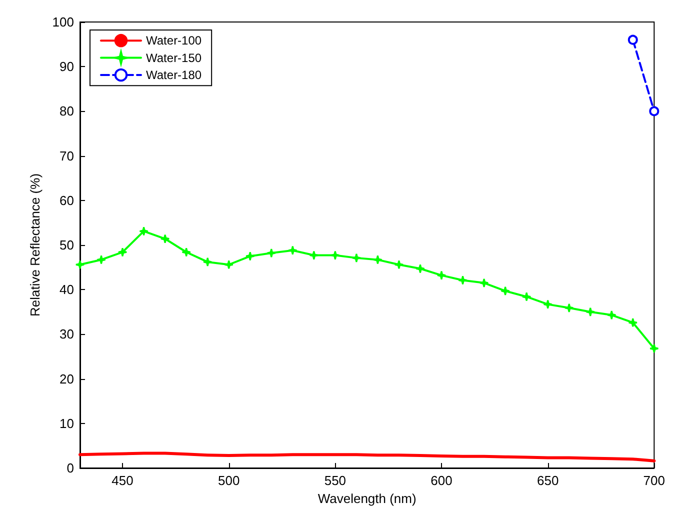 The height and width of the screenshot is (527, 677). What do you see at coordinates (174, 57) in the screenshot?
I see `legend-label: Water-150` at bounding box center [174, 57].